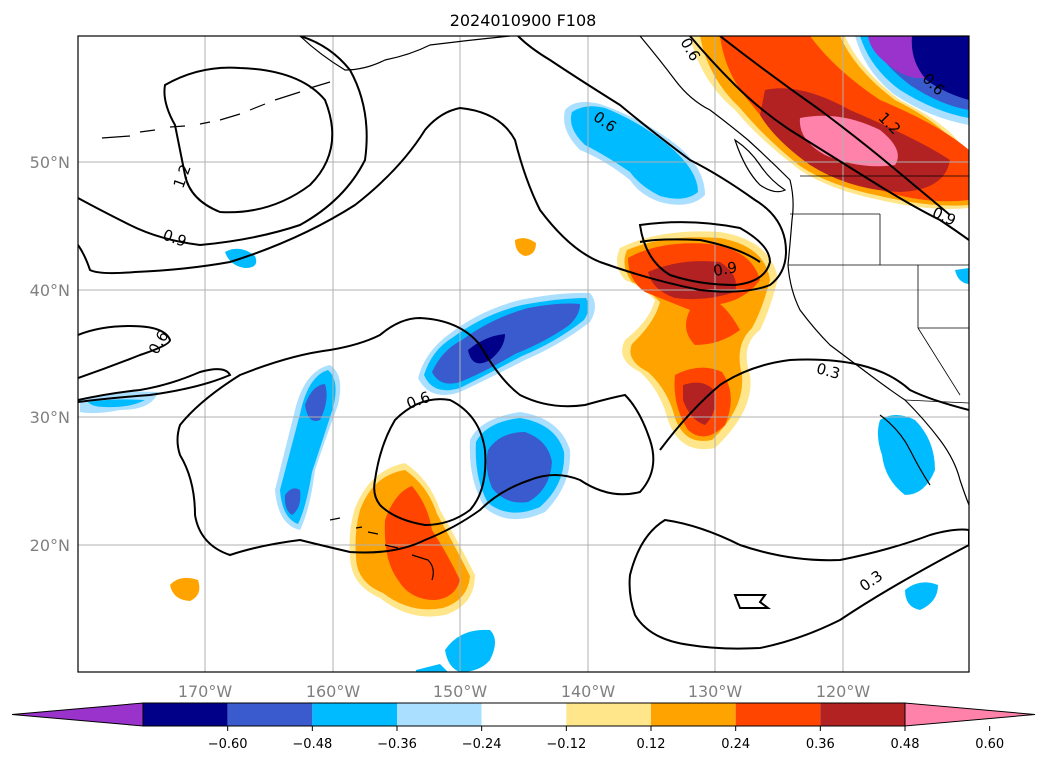 This screenshot has height=765, width=1047. What do you see at coordinates (519, 467) in the screenshot?
I see `shade-s-royal` at bounding box center [519, 467].